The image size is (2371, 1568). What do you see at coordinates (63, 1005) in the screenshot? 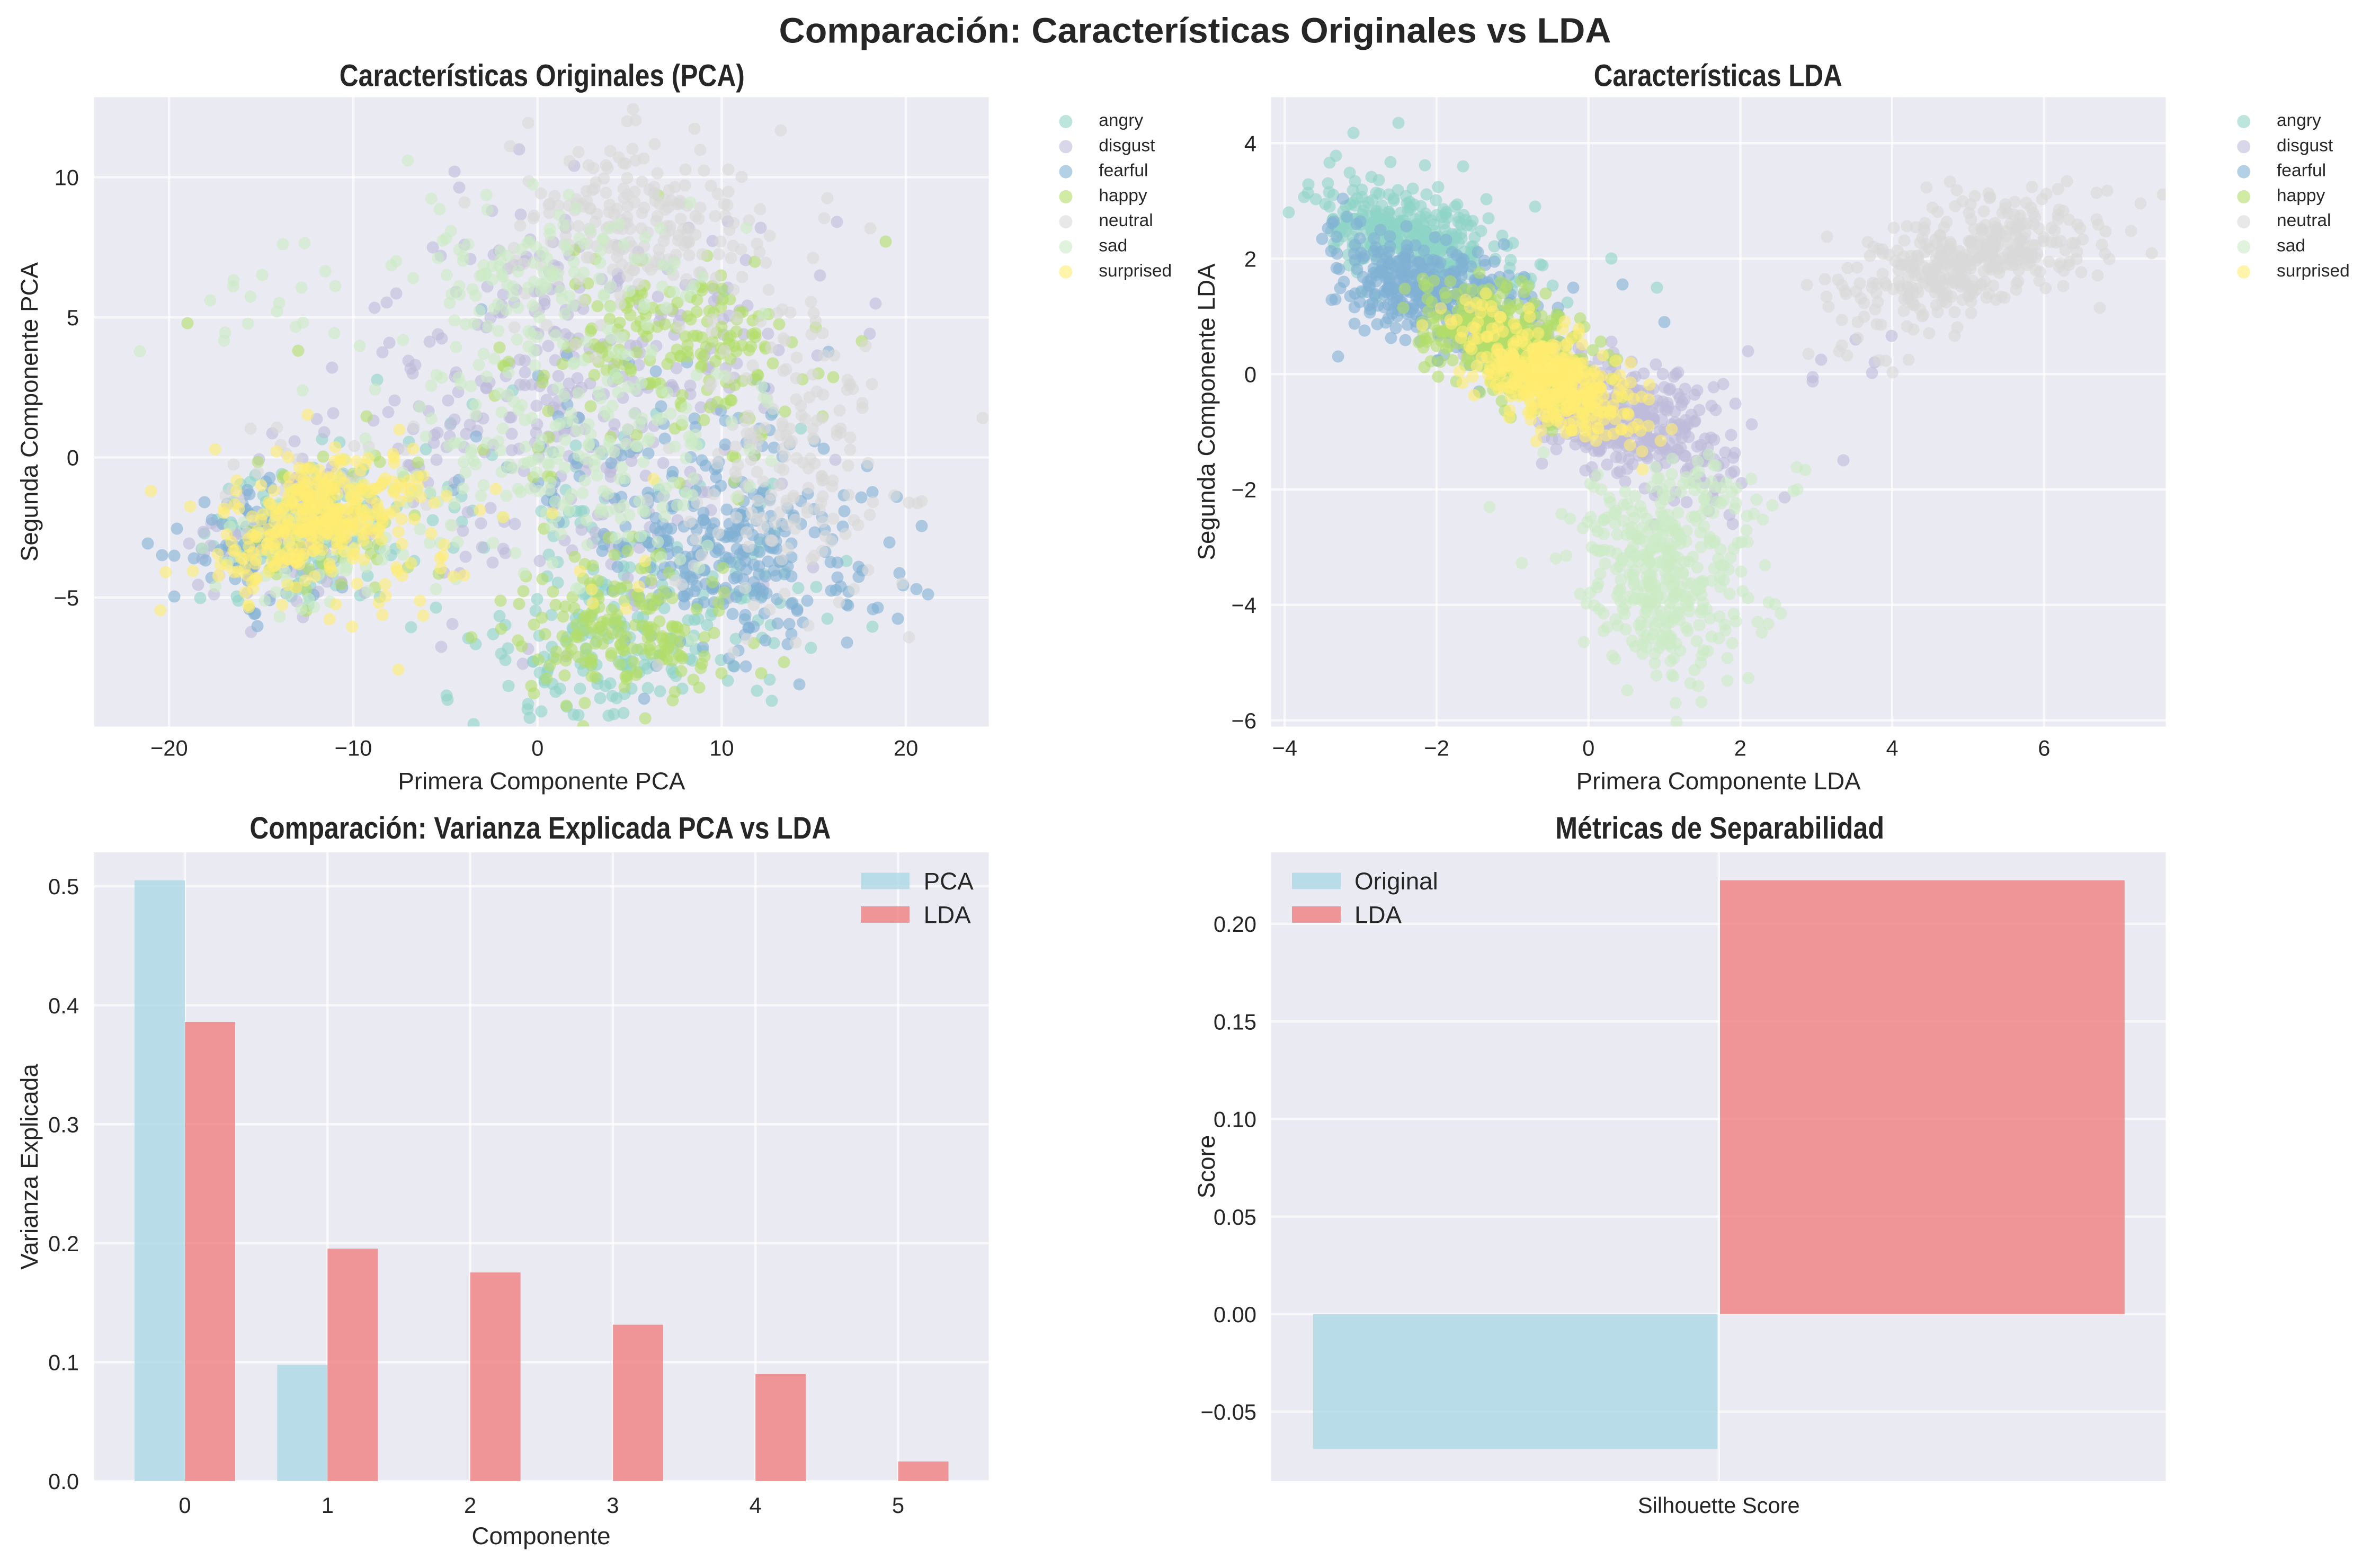
I see `svg-text: 0.4` at bounding box center [63, 1005].